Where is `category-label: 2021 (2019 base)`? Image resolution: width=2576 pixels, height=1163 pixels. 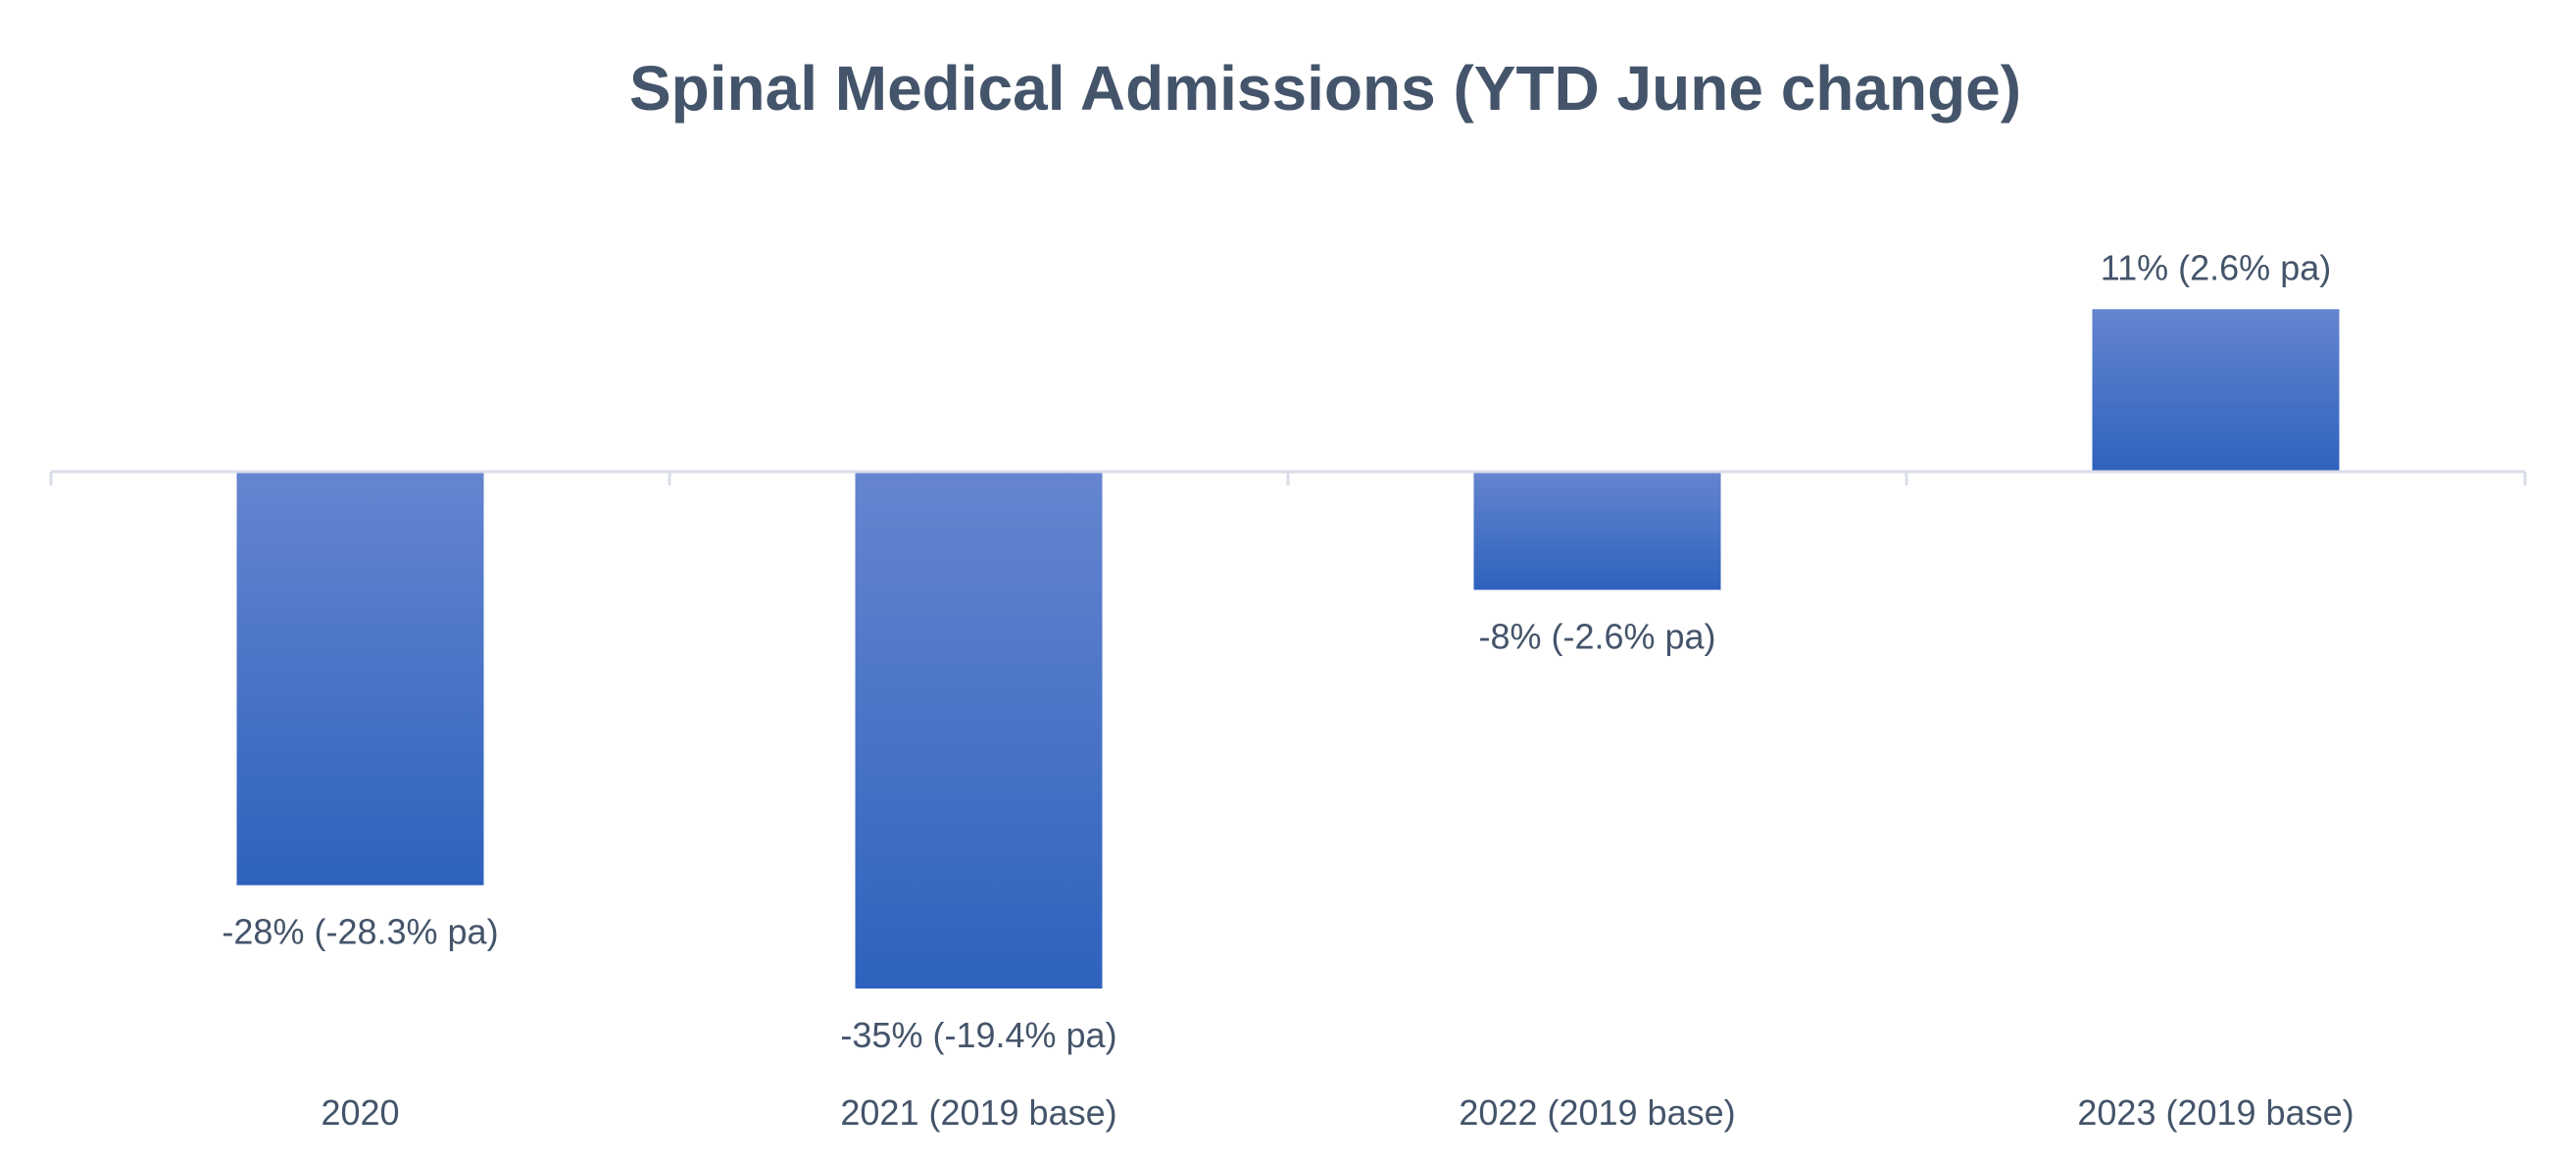
category-label: 2021 (2019 base) is located at coordinates (978, 1112).